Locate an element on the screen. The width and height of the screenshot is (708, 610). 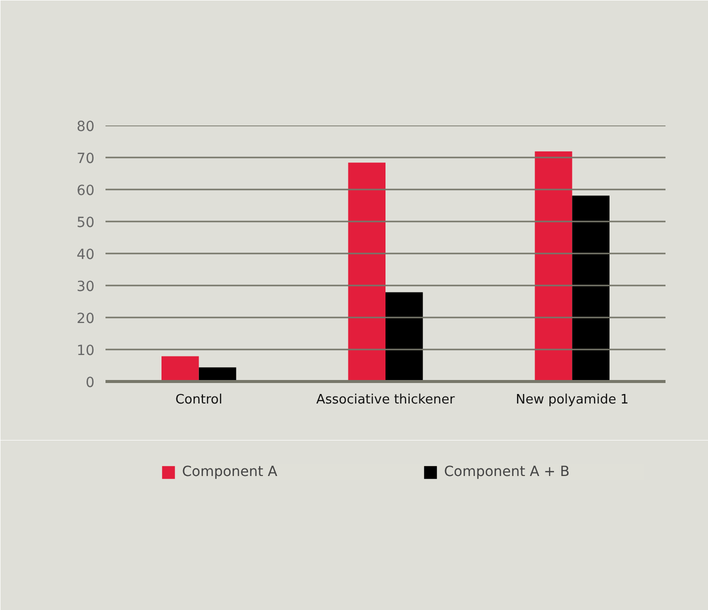
y-tick-label: 0 is located at coordinates (90, 383).